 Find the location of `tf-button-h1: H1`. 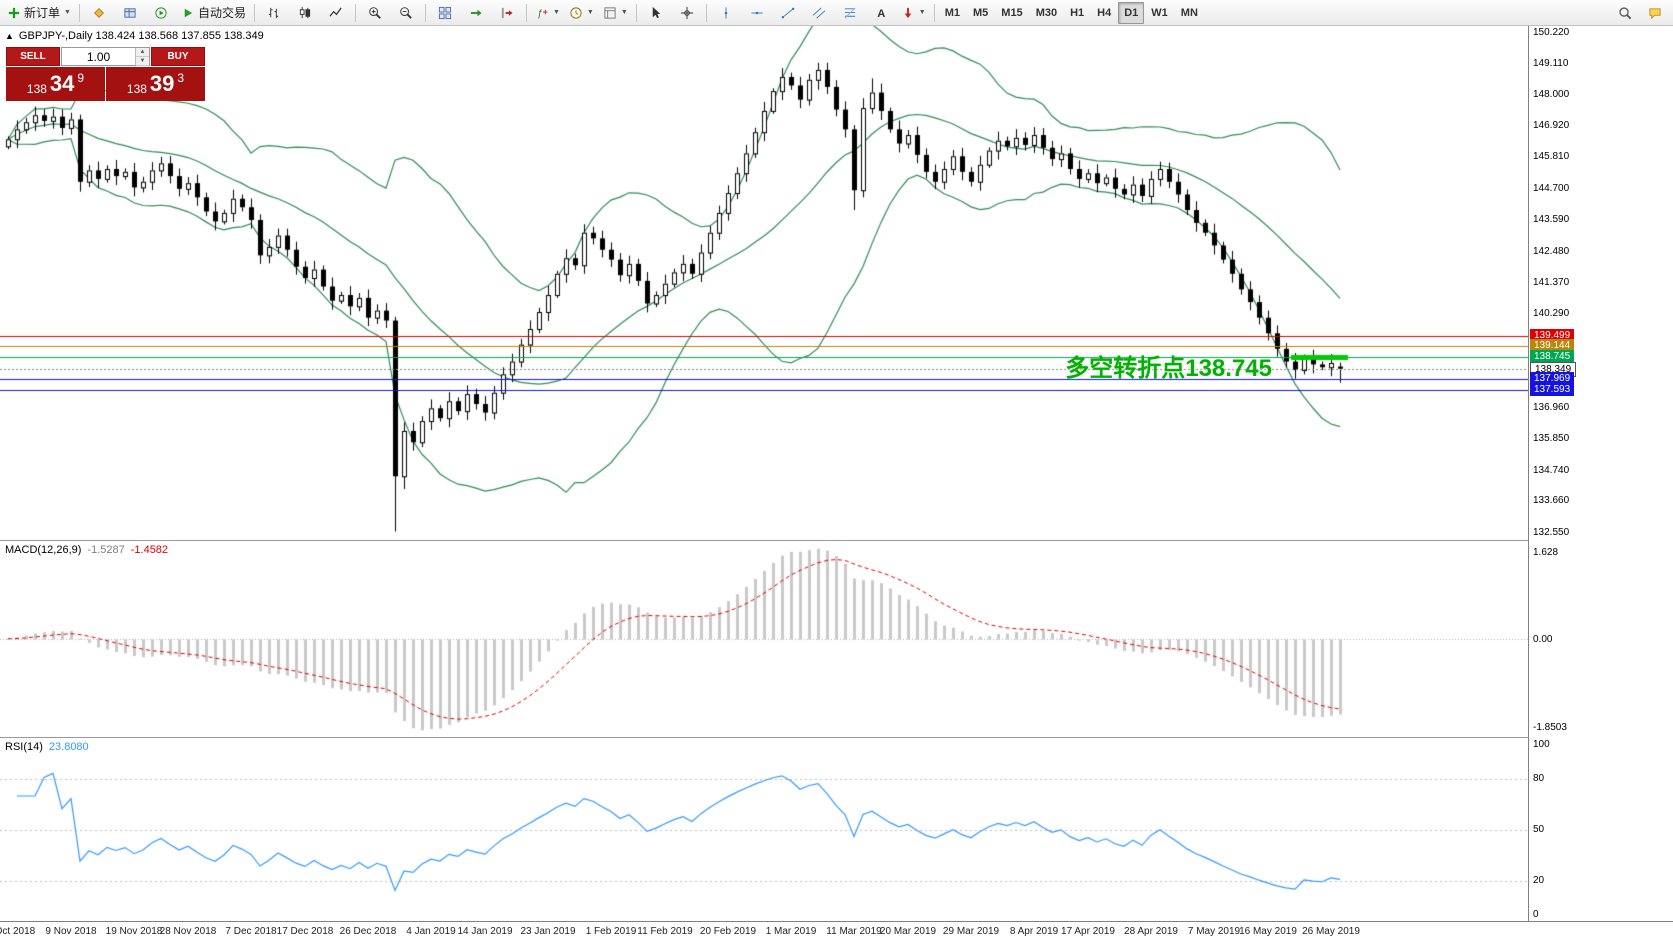

tf-button-h1: H1 is located at coordinates (1077, 12).